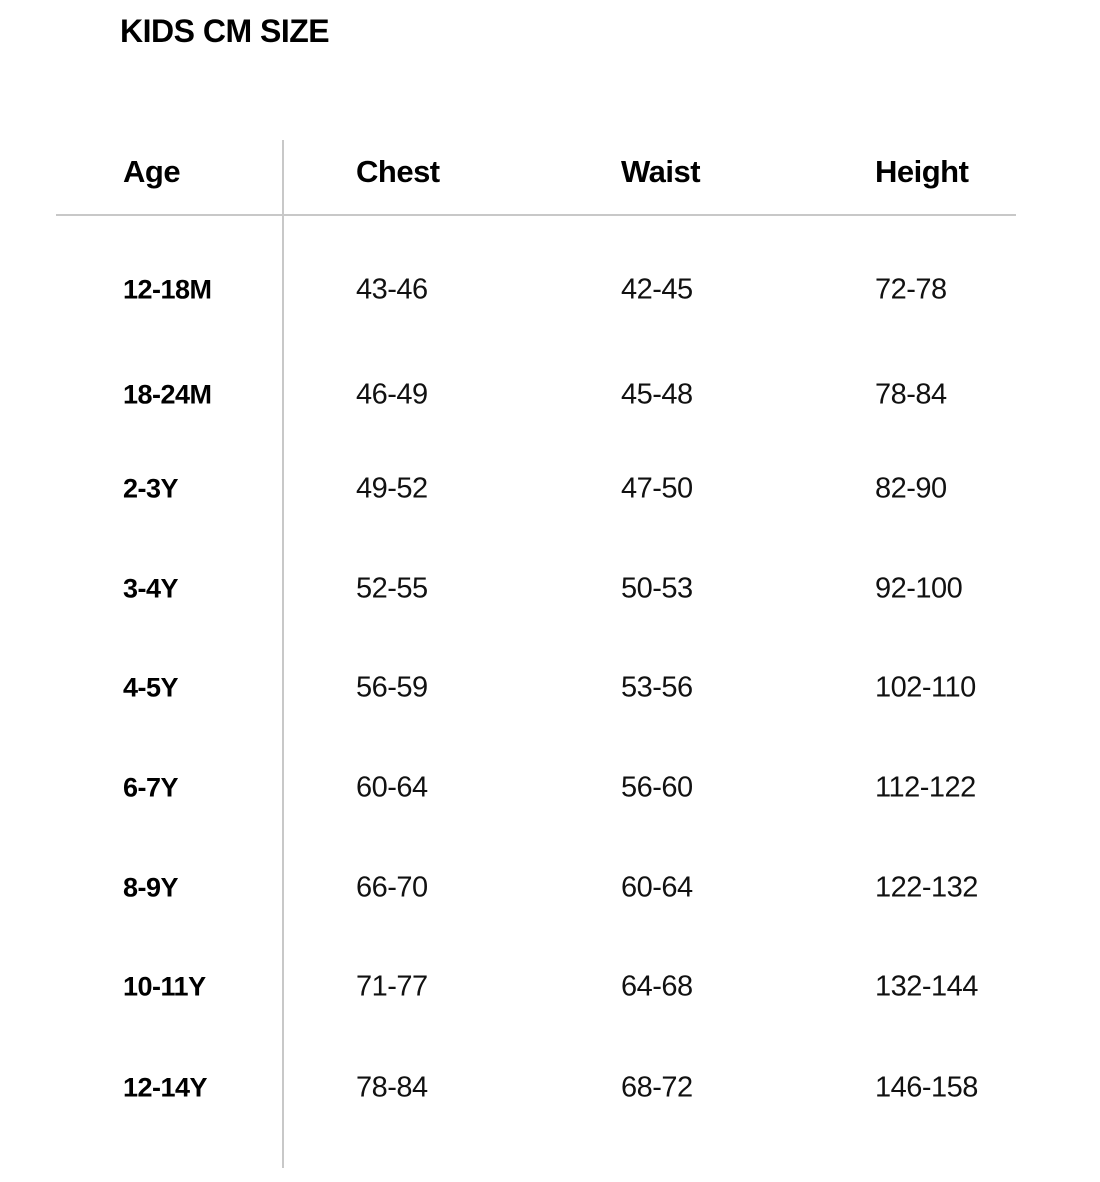 The width and height of the screenshot is (1100, 1182). I want to click on cell-height: 78-84, so click(911, 394).